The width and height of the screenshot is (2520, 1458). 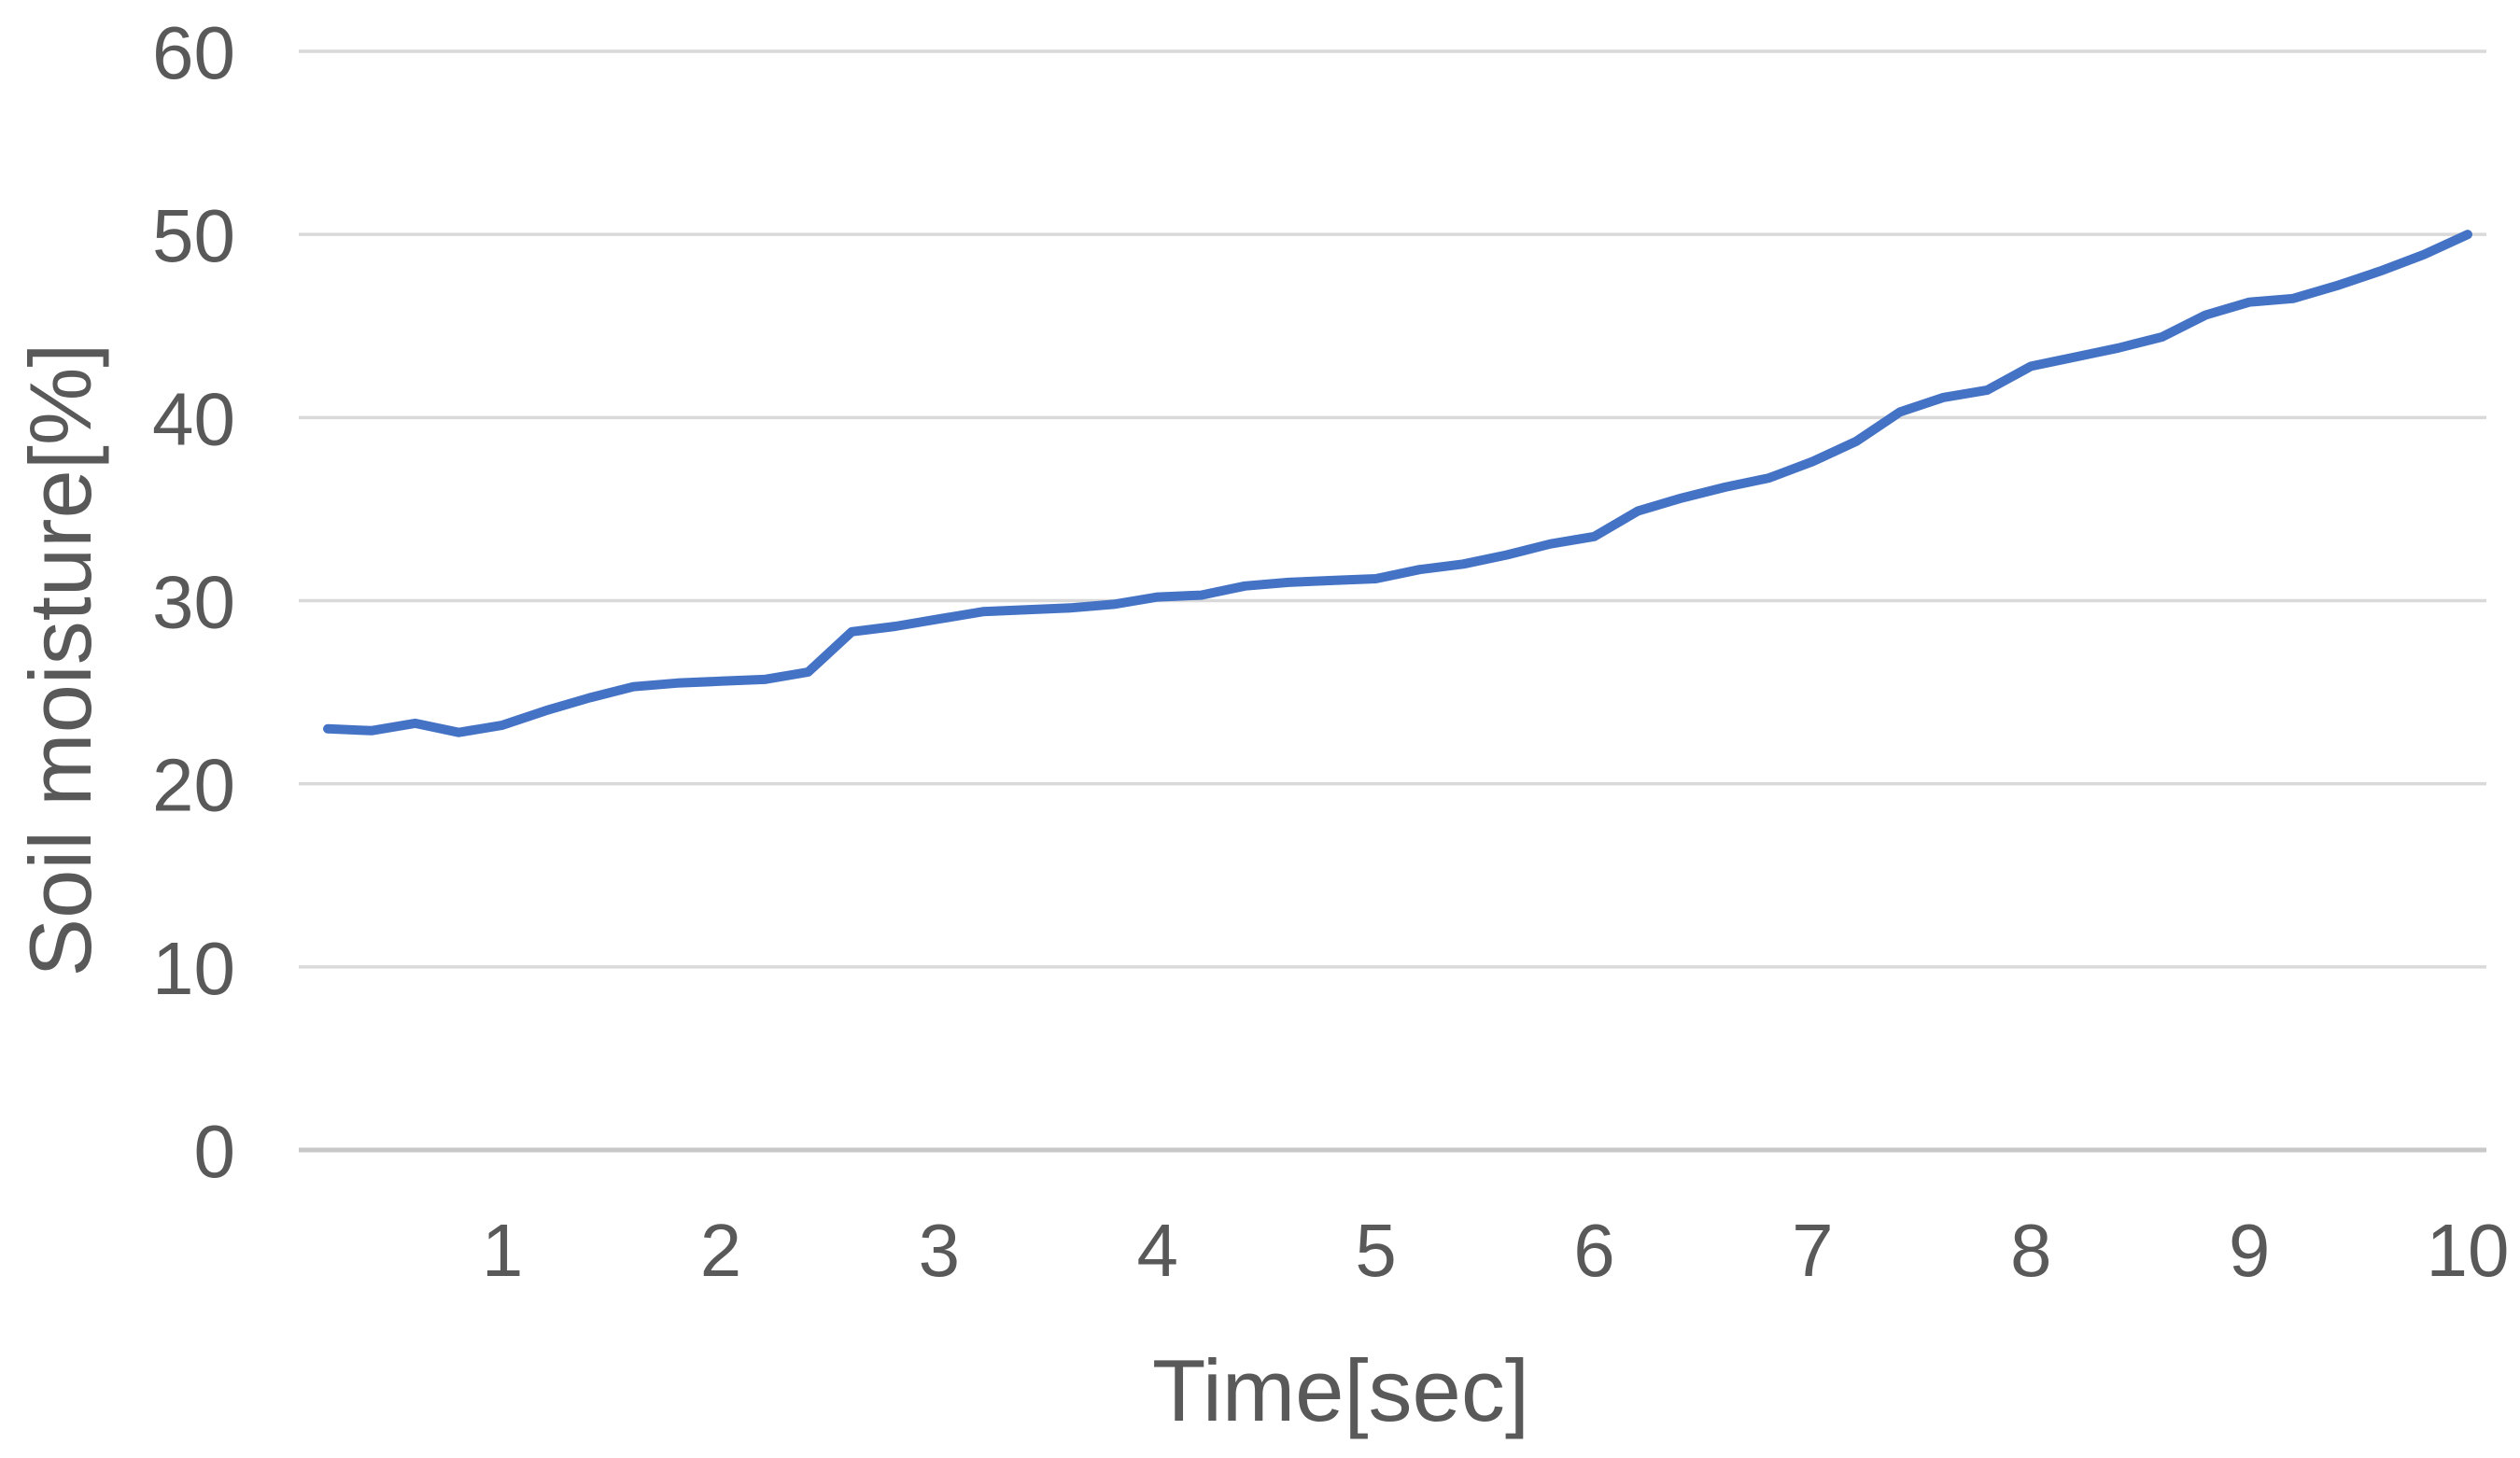 I want to click on x-tick-label: 7, so click(x=1813, y=1250).